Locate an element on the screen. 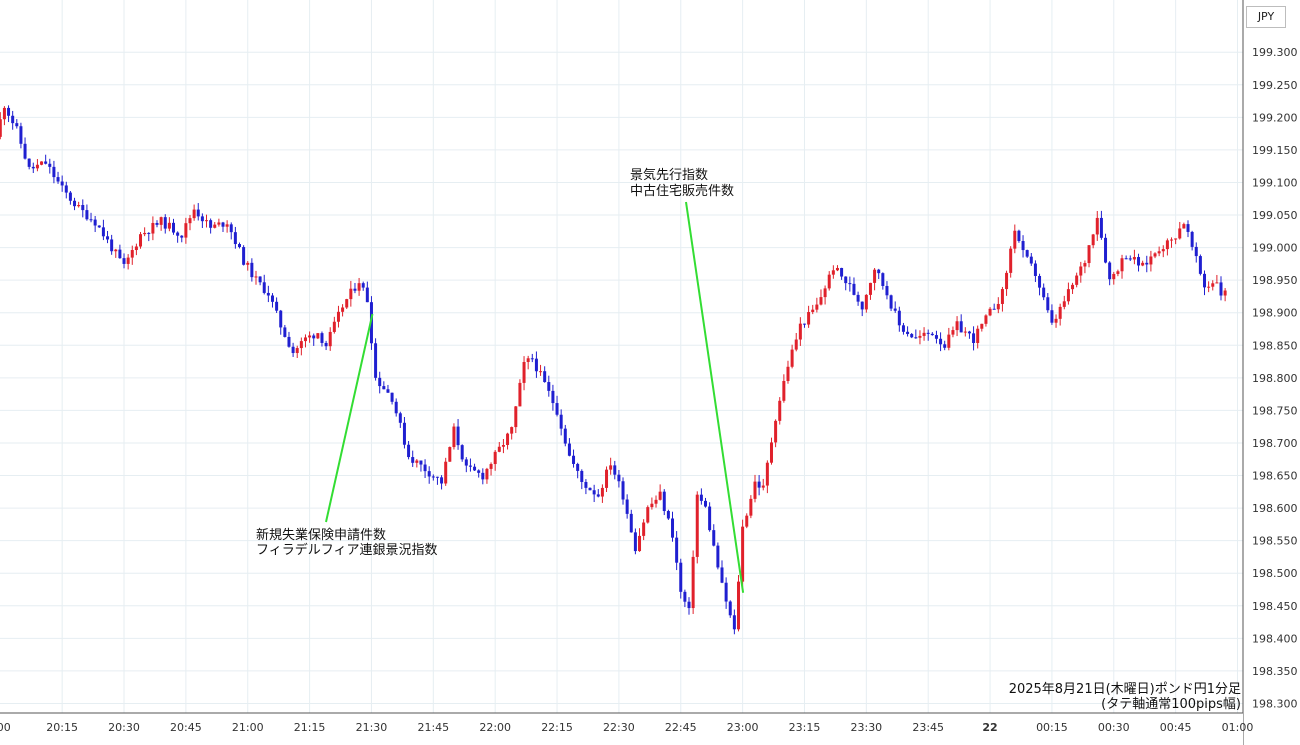 This screenshot has width=1300, height=745. time-axis-background is located at coordinates (621, 729).